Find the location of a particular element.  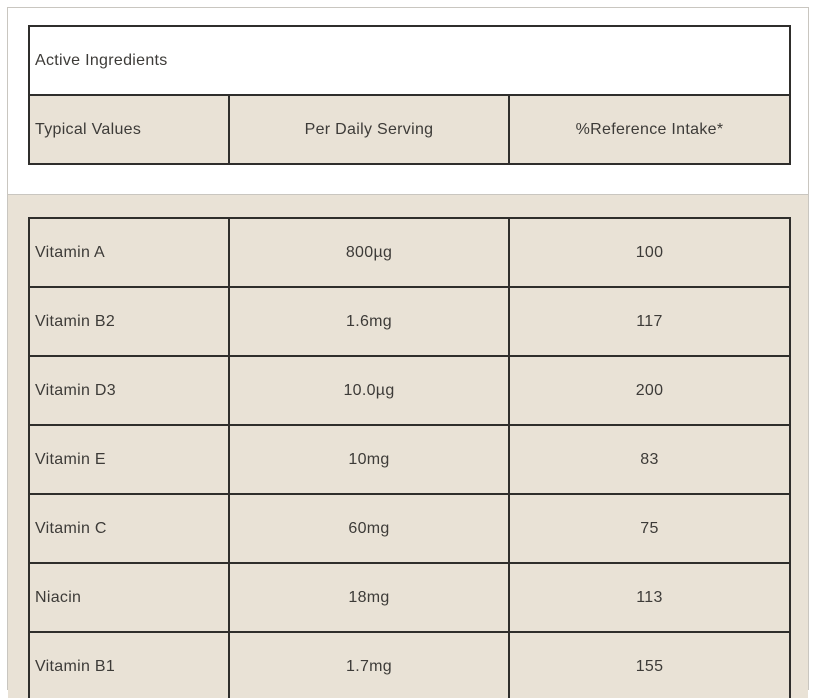

table-row: Vitamin A 800µg 100 is located at coordinates (409, 252).